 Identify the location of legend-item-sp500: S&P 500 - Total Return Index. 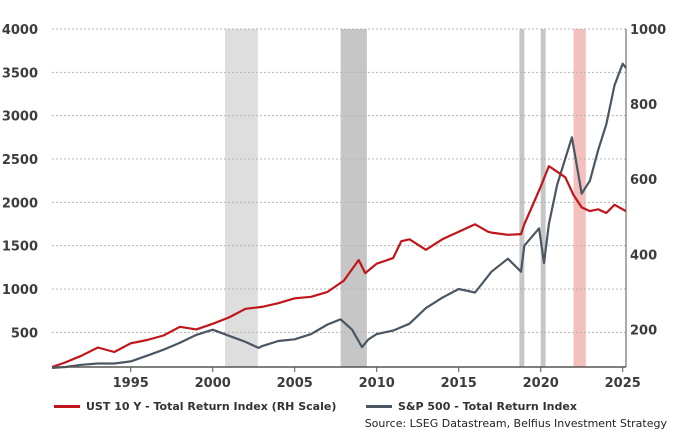
(471, 406).